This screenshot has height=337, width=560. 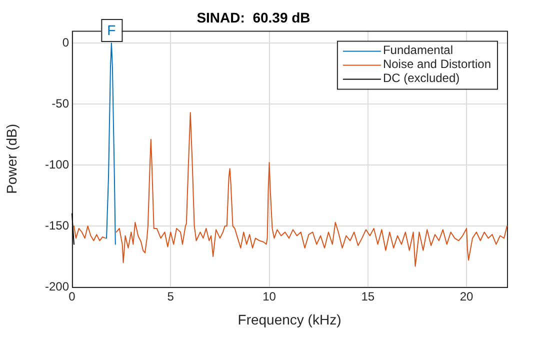 I want to click on x-axis-title: Frequency (kHz), so click(x=290, y=319).